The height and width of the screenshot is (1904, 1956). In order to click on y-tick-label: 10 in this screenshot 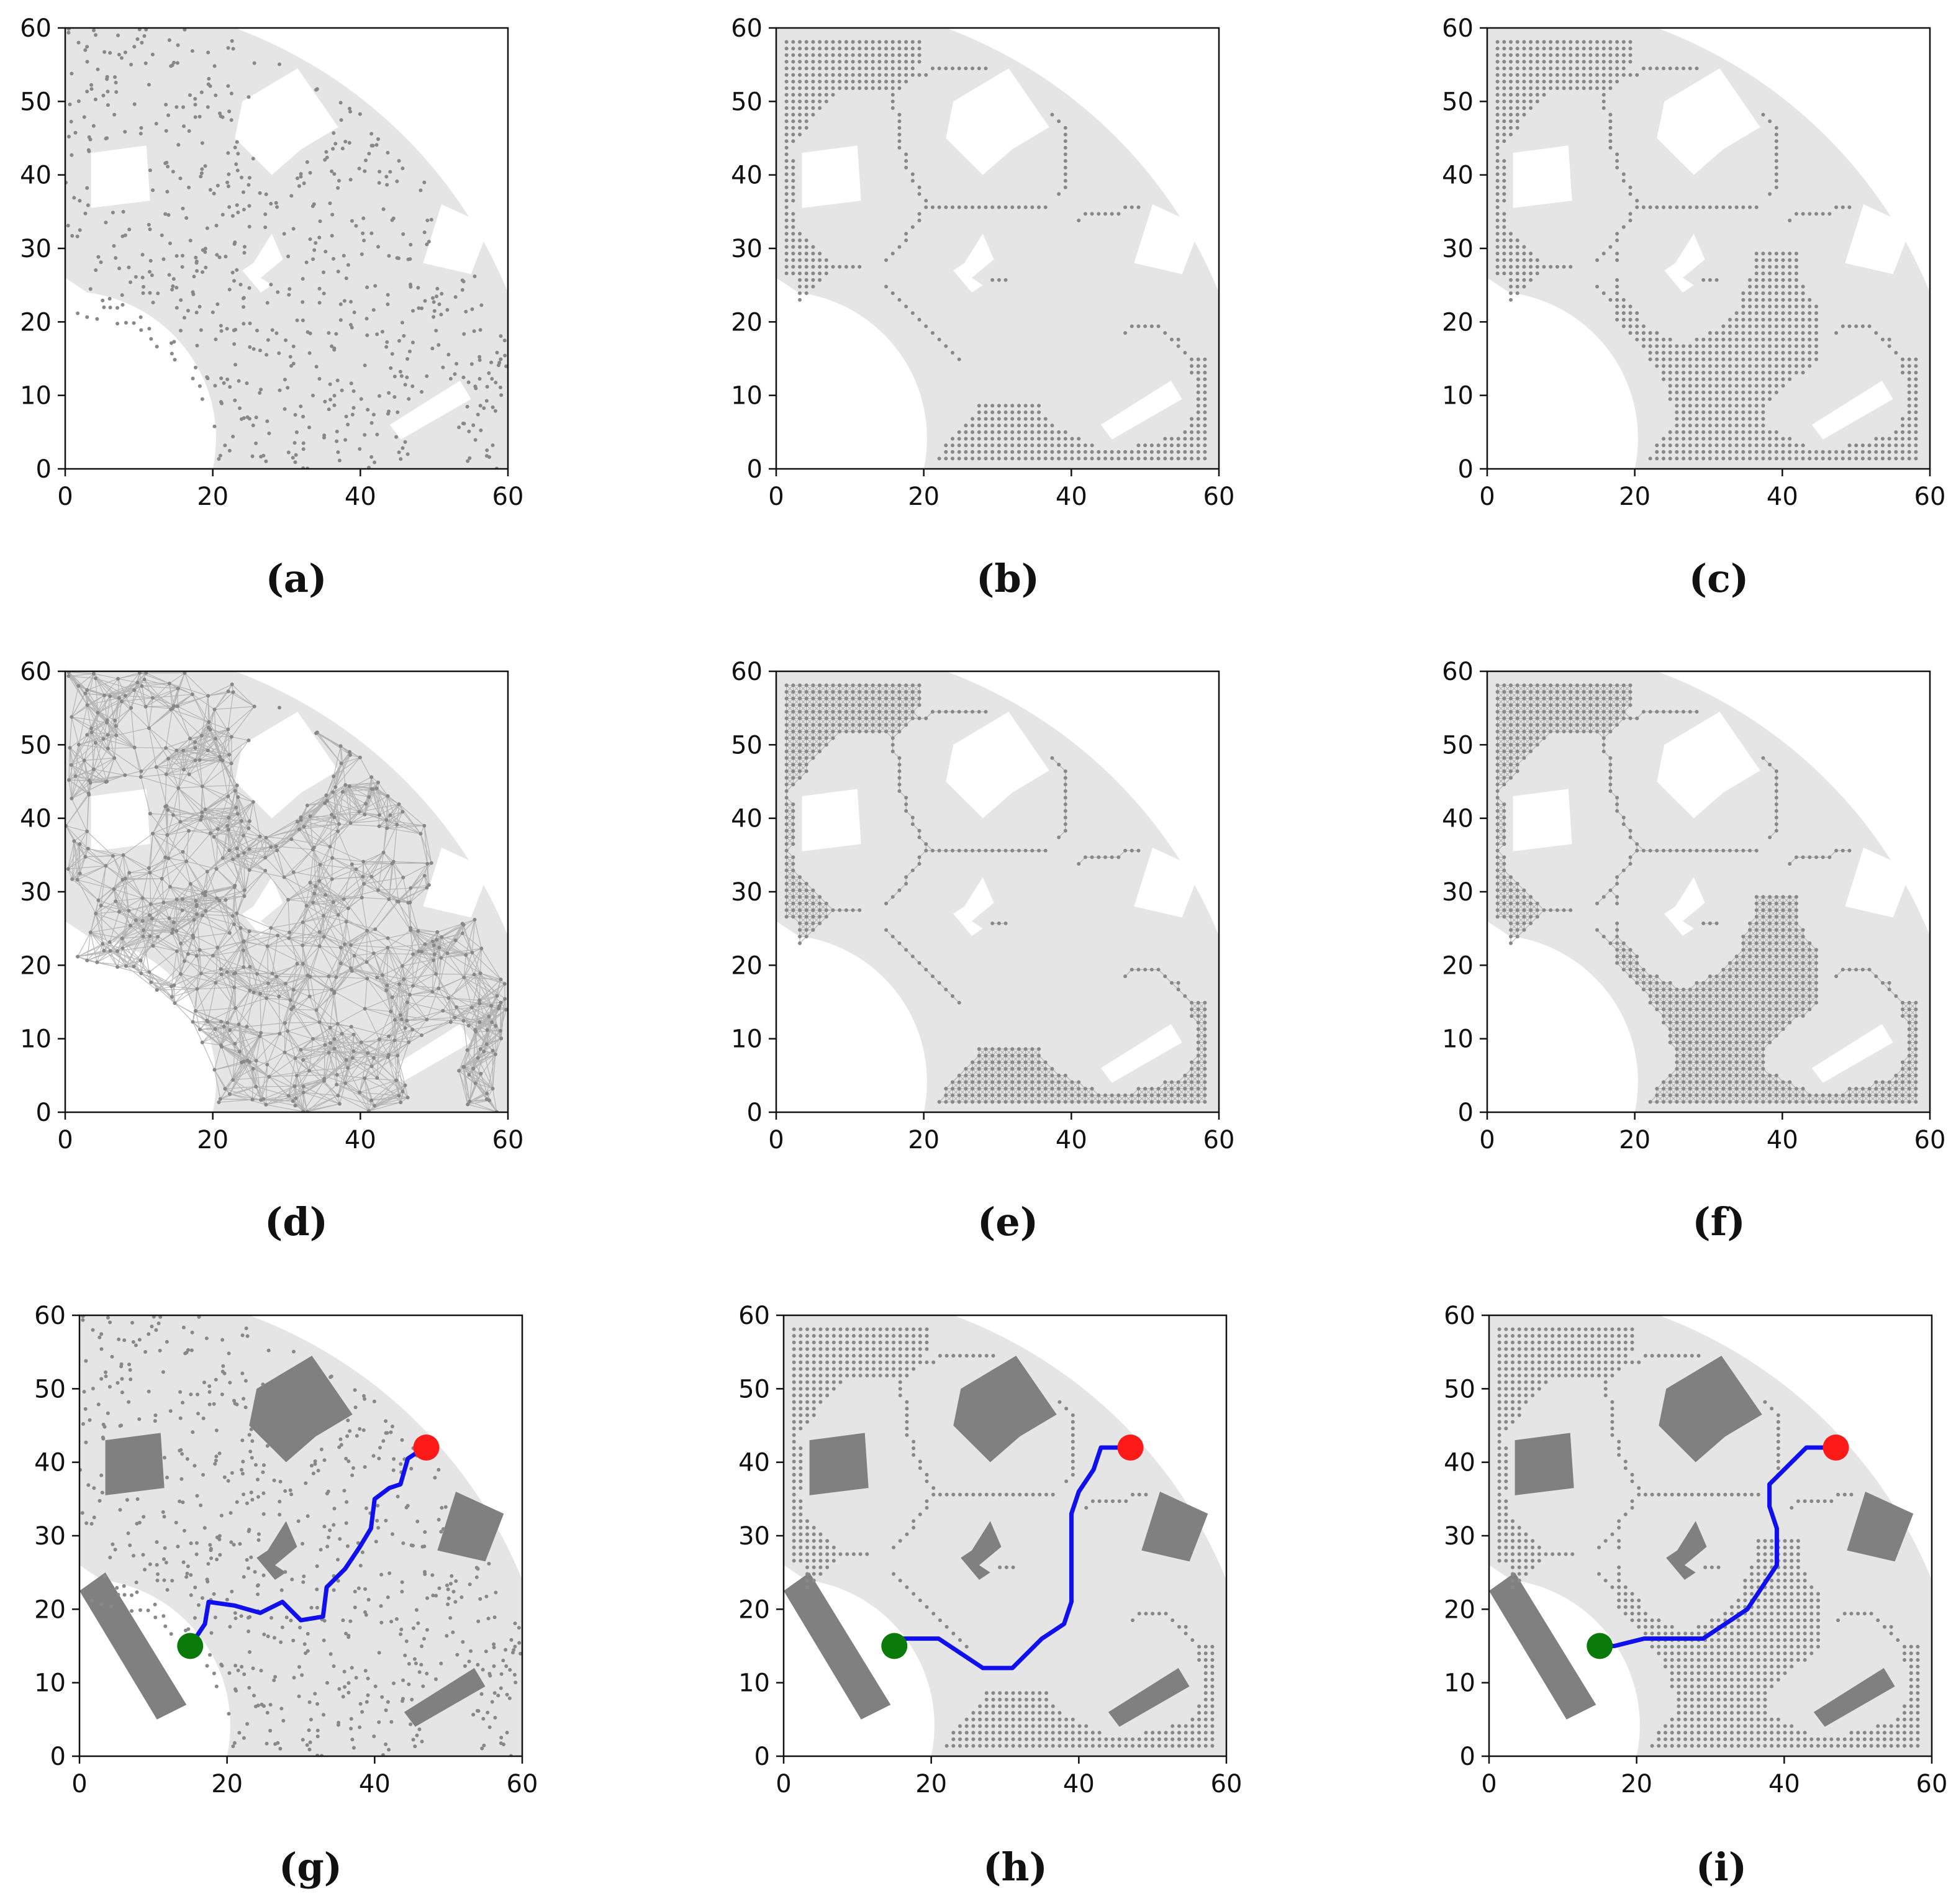, I will do `click(1458, 396)`.